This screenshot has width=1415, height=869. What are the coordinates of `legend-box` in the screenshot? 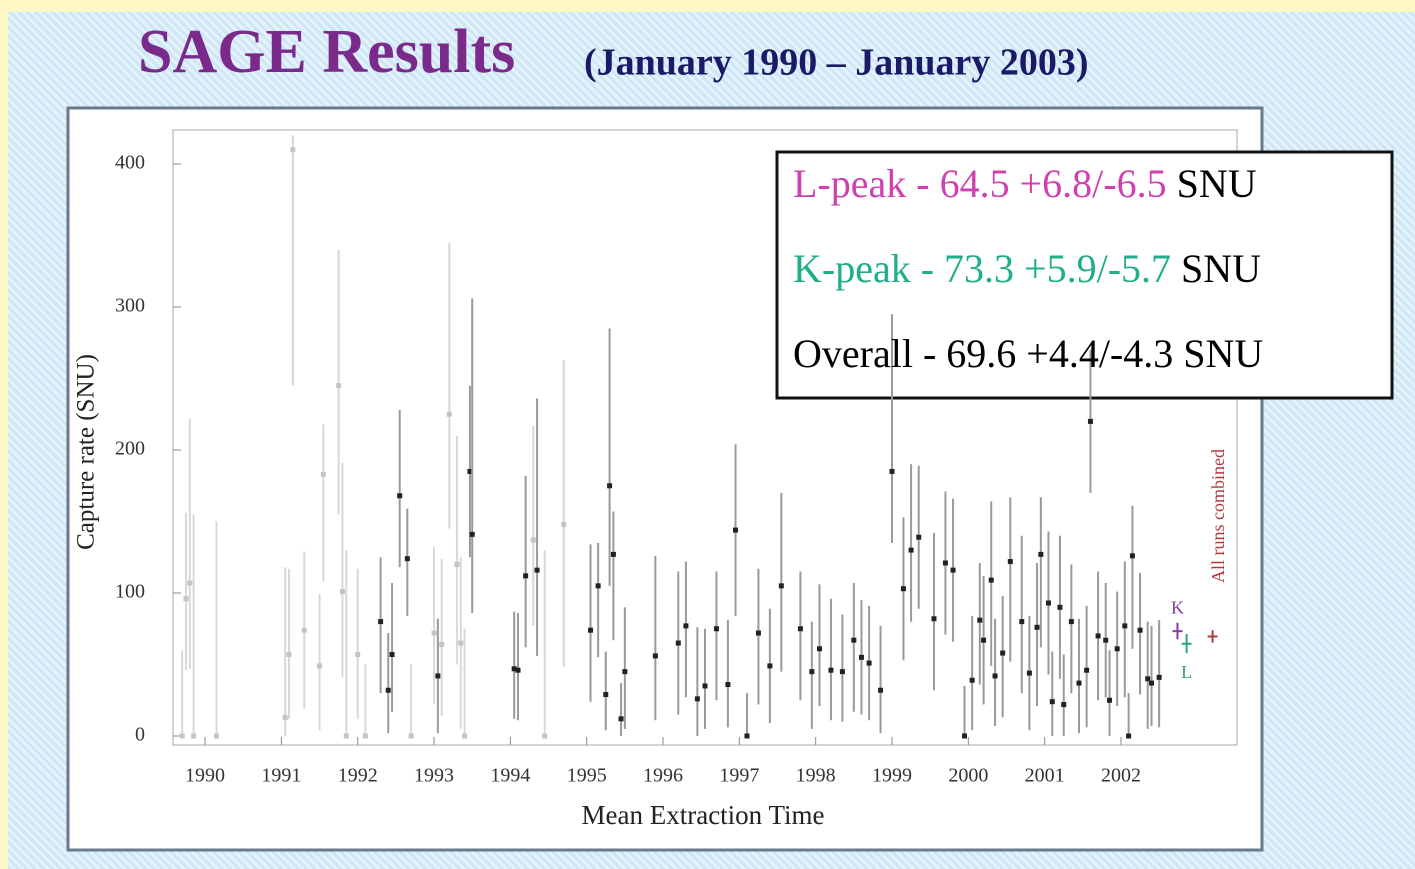 It's located at (1084, 275).